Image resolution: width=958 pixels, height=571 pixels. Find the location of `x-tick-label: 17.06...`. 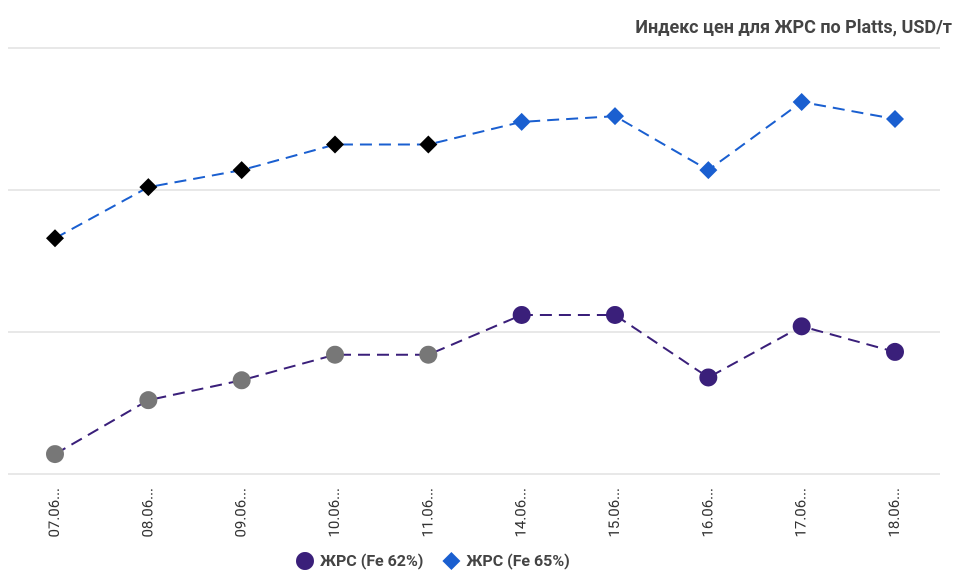

x-tick-label: 17.06... is located at coordinates (801, 513).